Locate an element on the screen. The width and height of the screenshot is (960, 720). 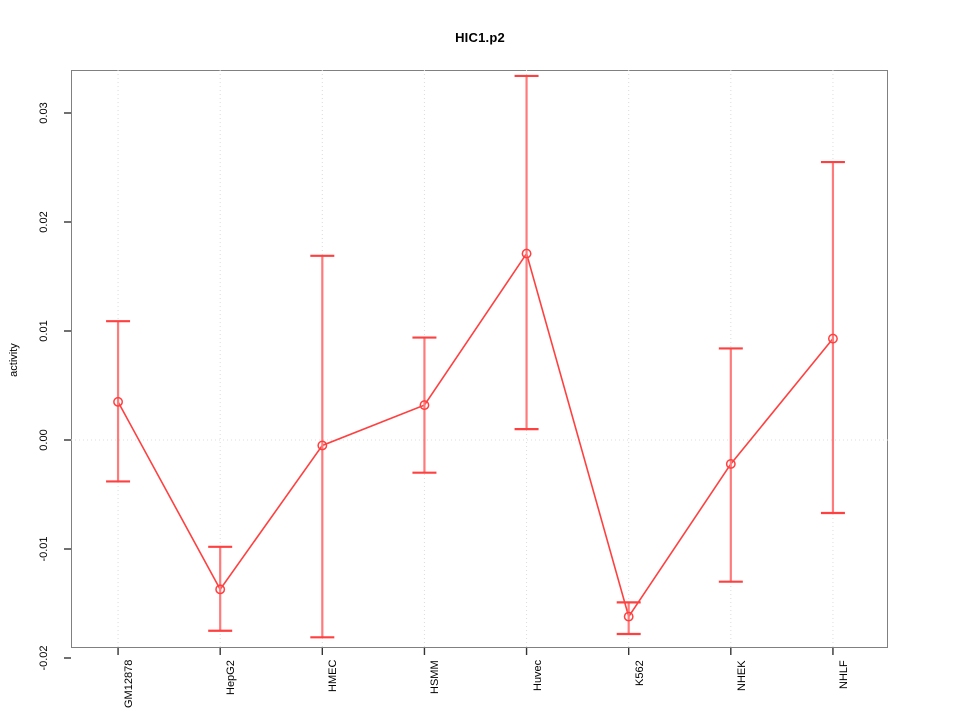
y-tick-label: 0.03 is located at coordinates (44, 113).